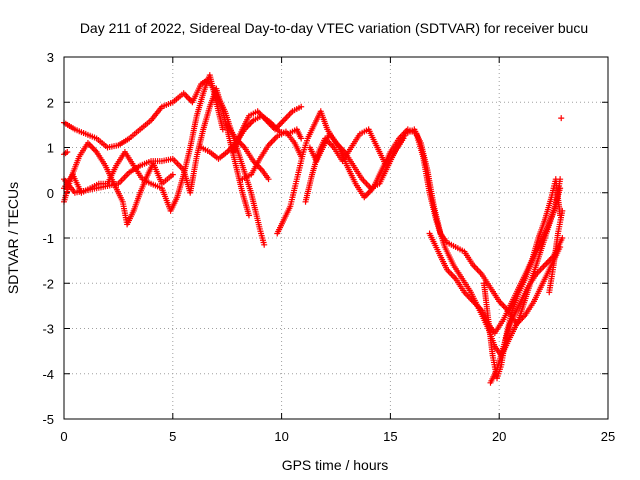 This screenshot has width=640, height=480. Describe the element at coordinates (13, 238) in the screenshot. I see `y-axis-label: SDTVAR / TECUs` at that location.